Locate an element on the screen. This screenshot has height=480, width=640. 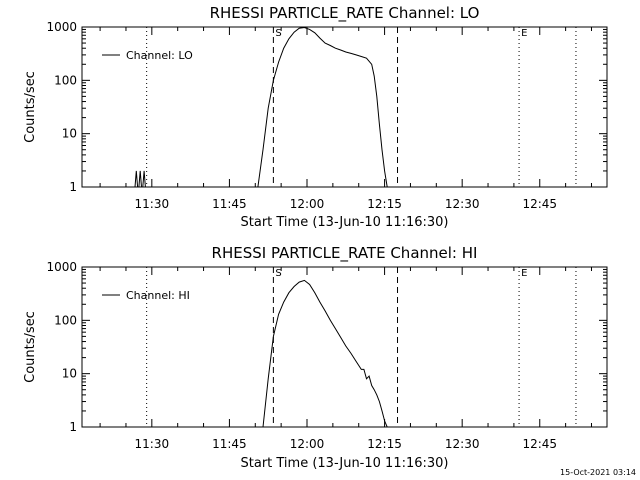
x-tick-label-lo: 11:45 is located at coordinates (229, 204).